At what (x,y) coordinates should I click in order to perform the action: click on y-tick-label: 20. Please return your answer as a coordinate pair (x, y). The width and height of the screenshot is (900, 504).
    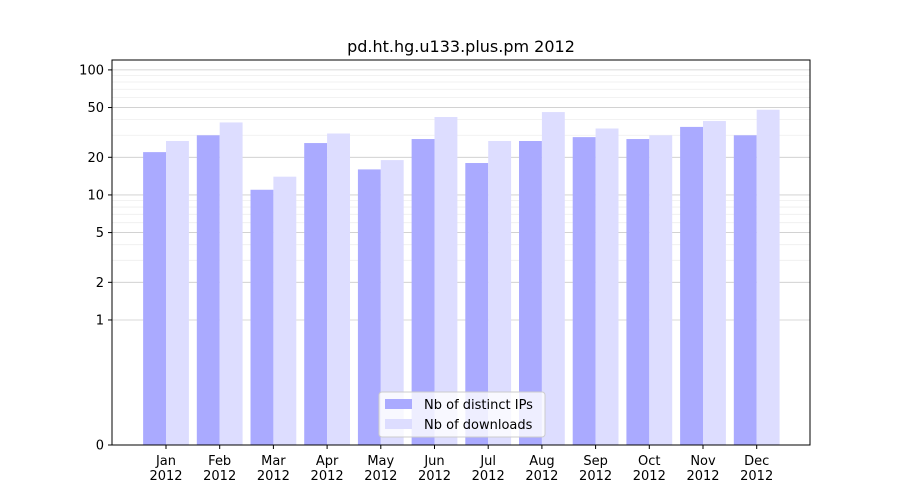
    Looking at the image, I should click on (95, 158).